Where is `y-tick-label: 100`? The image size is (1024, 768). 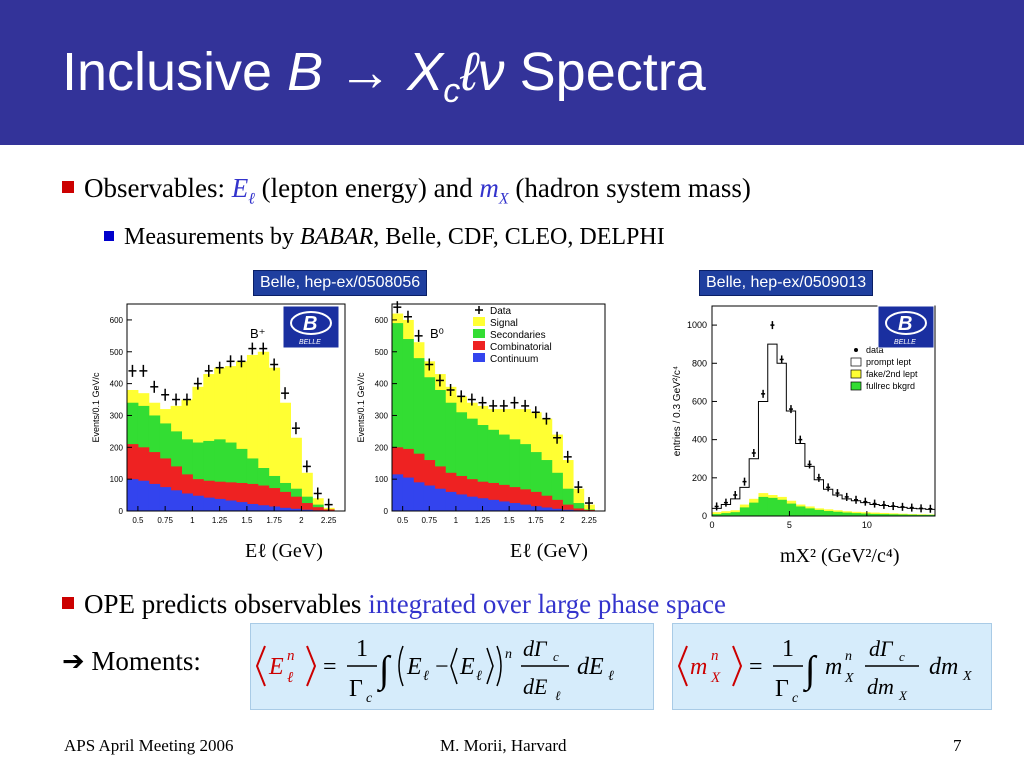 y-tick-label: 100 is located at coordinates (117, 479).